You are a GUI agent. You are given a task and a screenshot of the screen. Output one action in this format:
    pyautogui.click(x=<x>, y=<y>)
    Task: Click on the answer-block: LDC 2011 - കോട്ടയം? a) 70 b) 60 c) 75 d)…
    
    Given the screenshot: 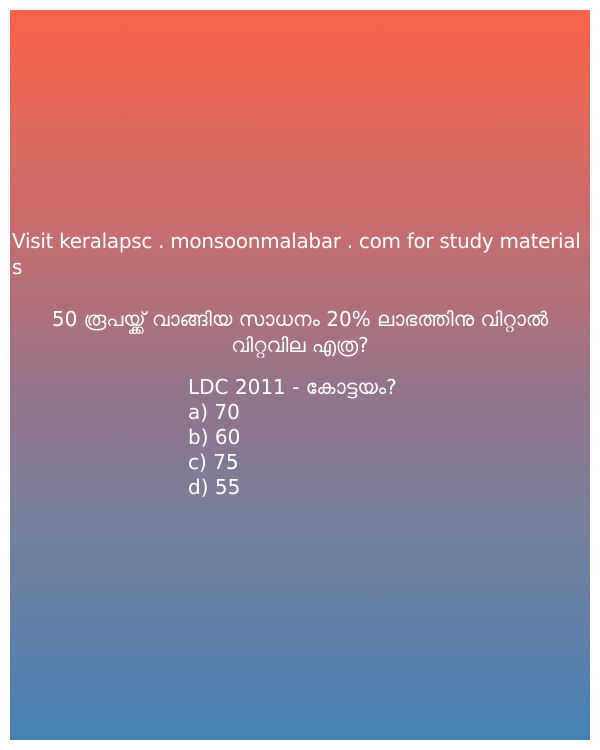 What is the action you would take?
    pyautogui.click(x=292, y=437)
    